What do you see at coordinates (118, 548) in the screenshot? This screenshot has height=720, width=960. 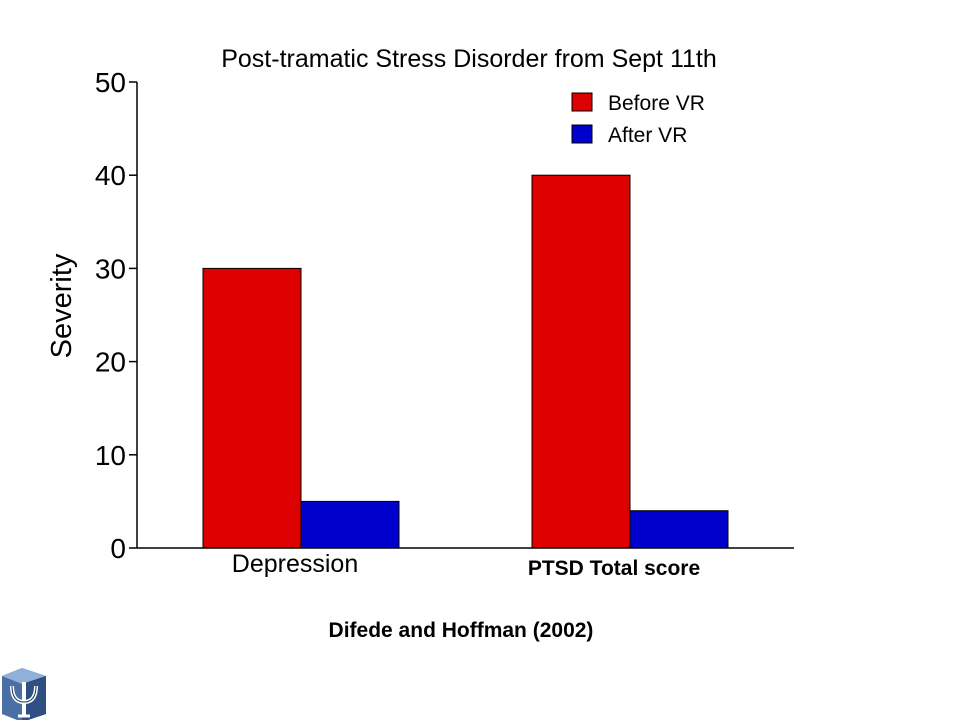 I see `y-tick-label: 0` at bounding box center [118, 548].